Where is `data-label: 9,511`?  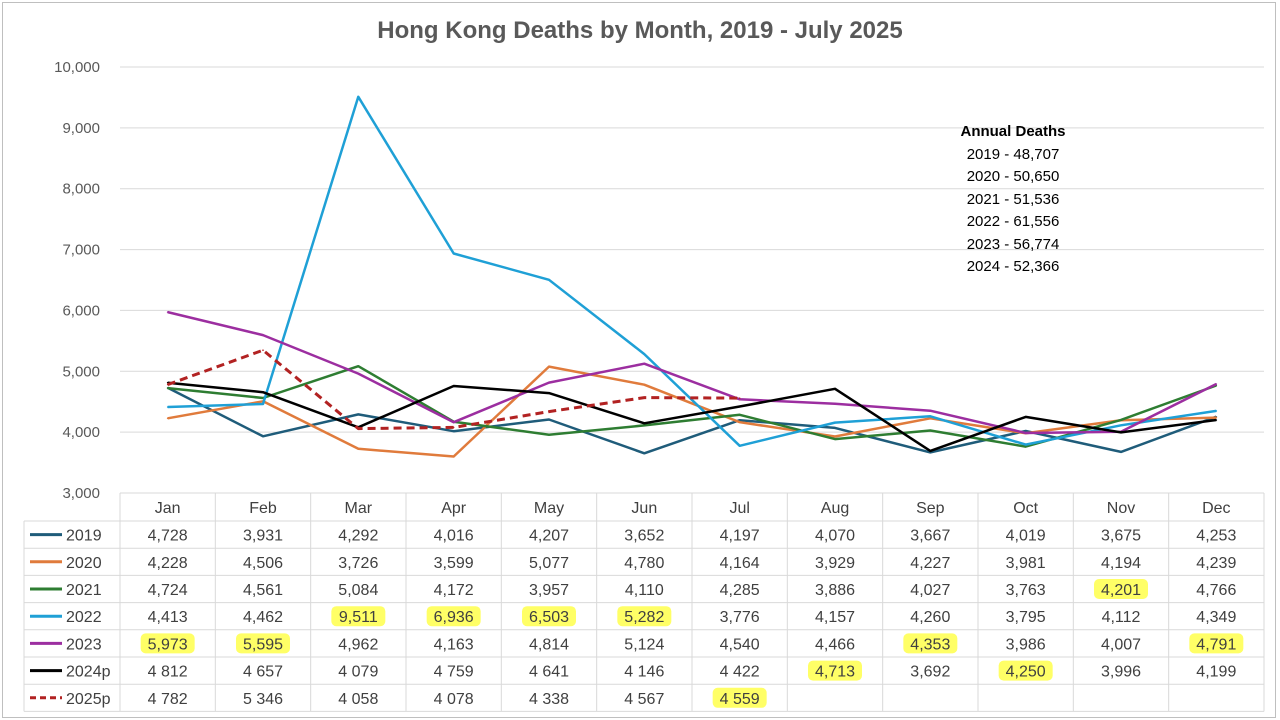 data-label: 9,511 is located at coordinates (358, 617).